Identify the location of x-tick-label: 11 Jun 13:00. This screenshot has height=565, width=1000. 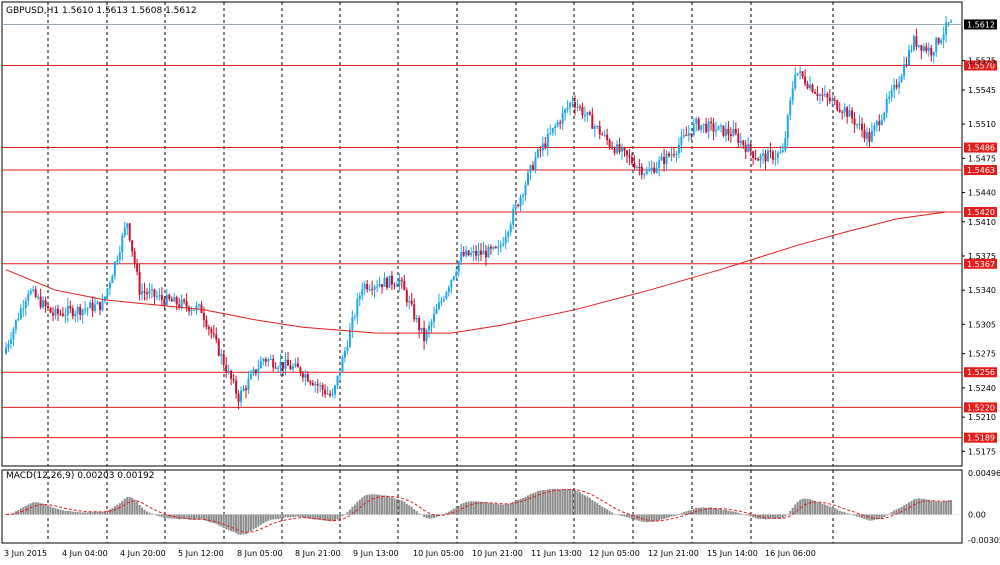
(556, 553).